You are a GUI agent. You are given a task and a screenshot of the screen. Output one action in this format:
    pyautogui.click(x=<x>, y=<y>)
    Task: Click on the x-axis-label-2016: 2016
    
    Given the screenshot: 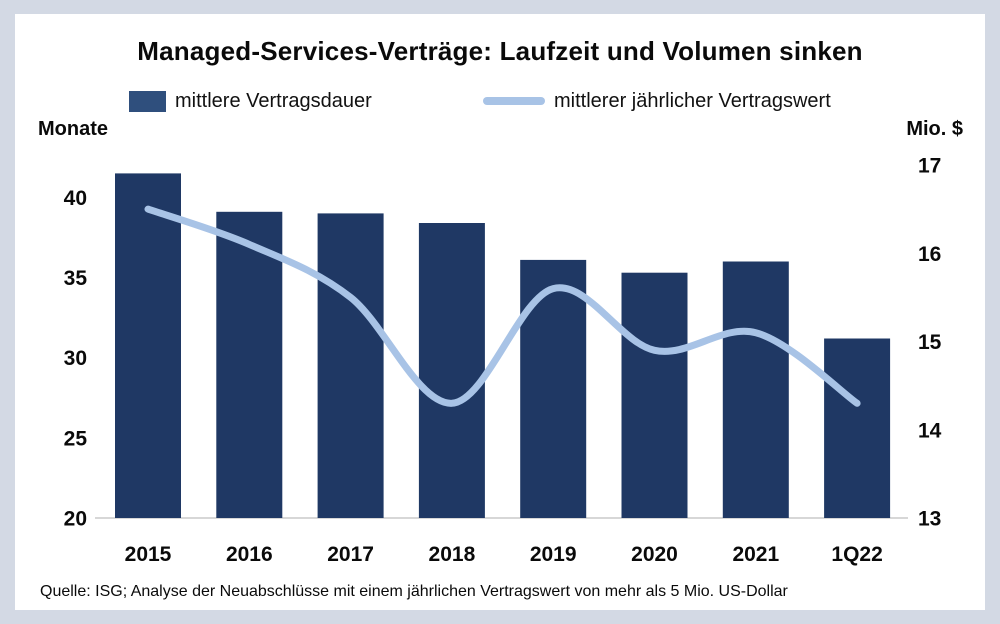 What is the action you would take?
    pyautogui.click(x=249, y=554)
    